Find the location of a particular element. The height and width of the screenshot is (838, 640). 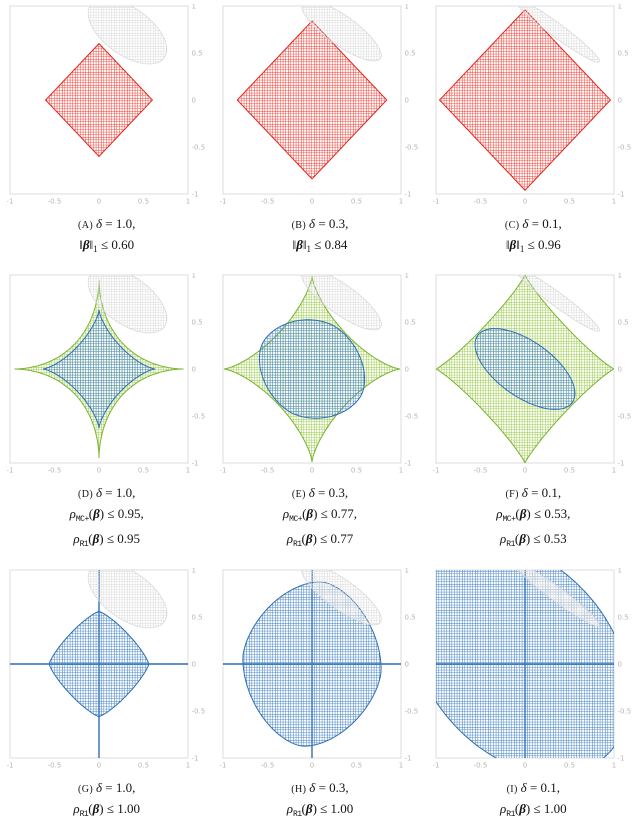

panel-e-caption: (E) δ = 0.3, ρMC+(β) ≤ 0.77, ρR1(β) ≤ 0.77 is located at coordinates (320, 518).